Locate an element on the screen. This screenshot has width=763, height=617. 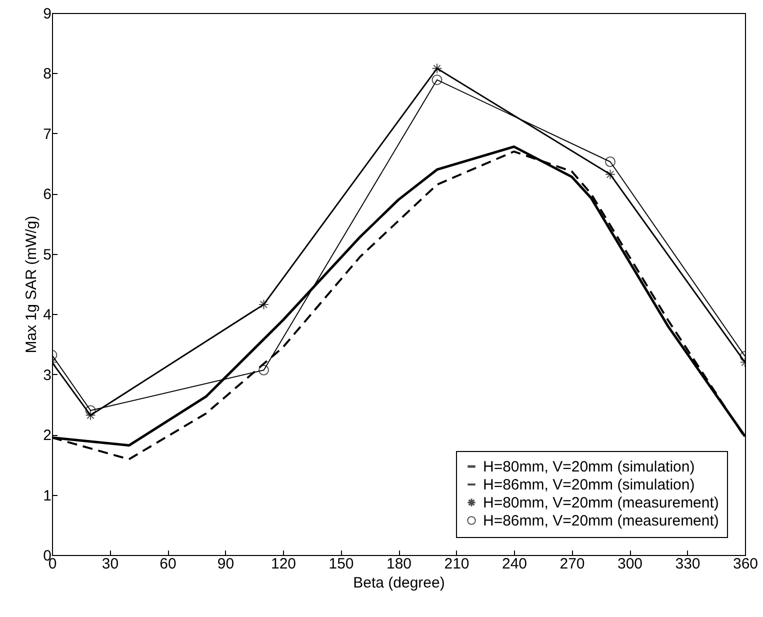
x-tick-label: 30 is located at coordinates (110, 564).